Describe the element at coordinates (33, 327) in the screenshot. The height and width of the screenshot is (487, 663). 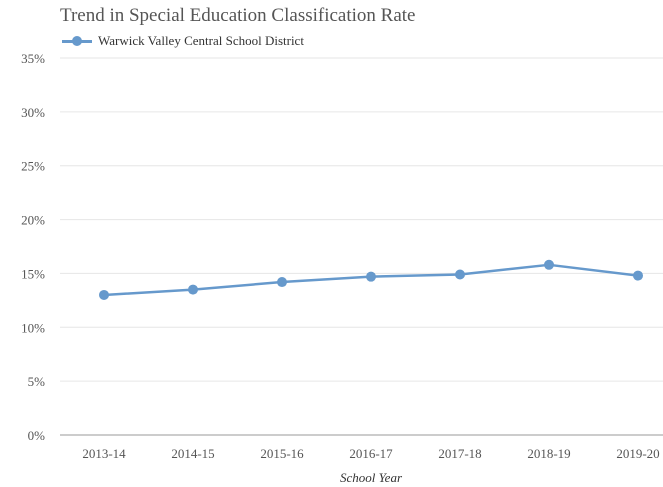
I see `y-tick-label: 10%` at that location.